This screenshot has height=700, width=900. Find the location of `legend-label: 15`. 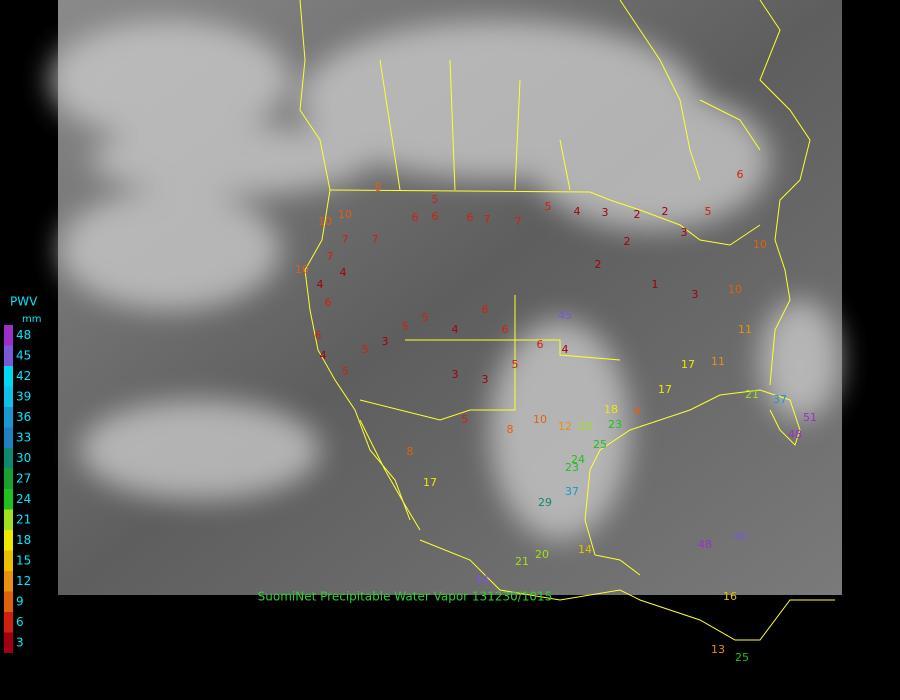

legend-label: 15 is located at coordinates (23, 560).